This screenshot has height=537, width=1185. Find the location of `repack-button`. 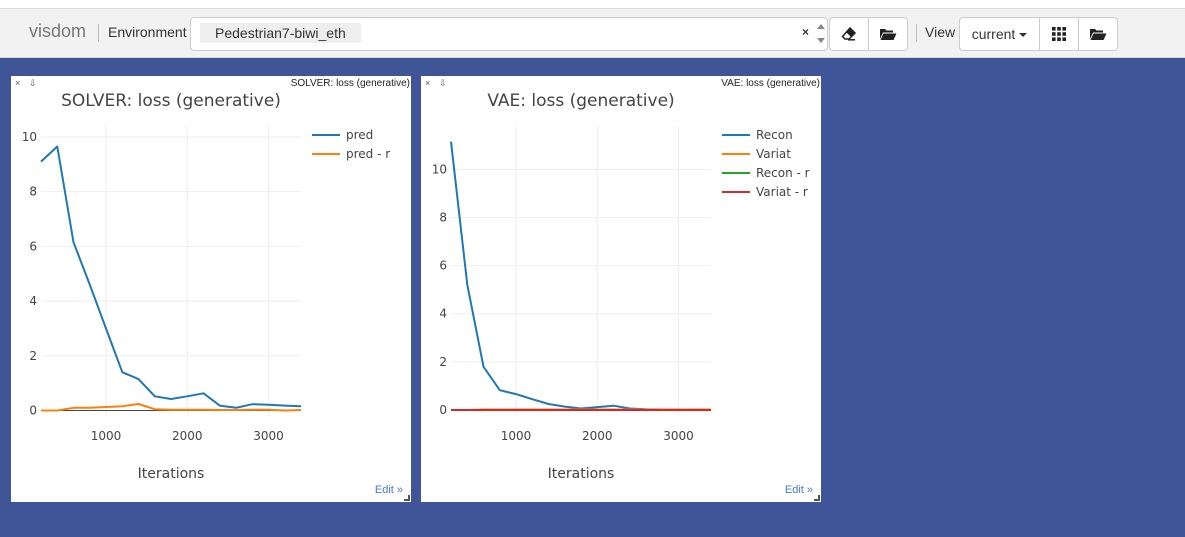

repack-button is located at coordinates (1059, 34).